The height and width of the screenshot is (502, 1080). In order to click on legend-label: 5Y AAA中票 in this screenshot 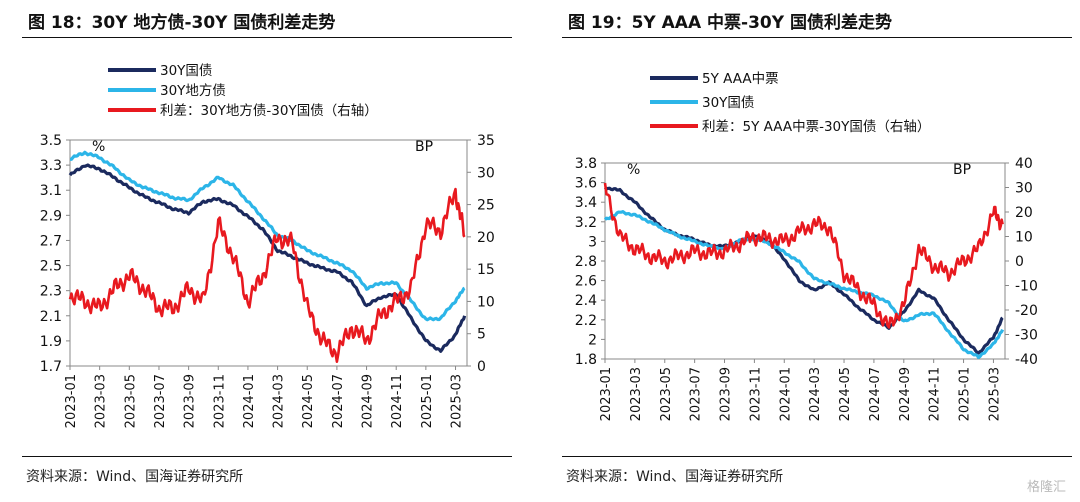, I will do `click(740, 79)`.